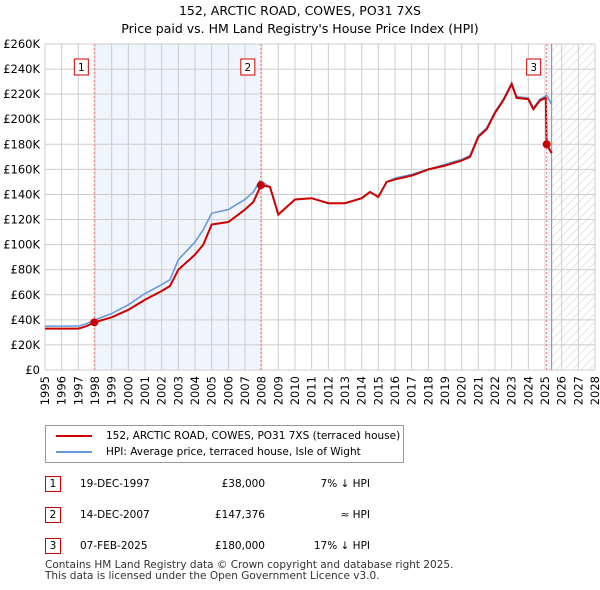 The width and height of the screenshot is (600, 590). What do you see at coordinates (112, 390) in the screenshot?
I see `x-tick-label: 1999` at bounding box center [112, 390].